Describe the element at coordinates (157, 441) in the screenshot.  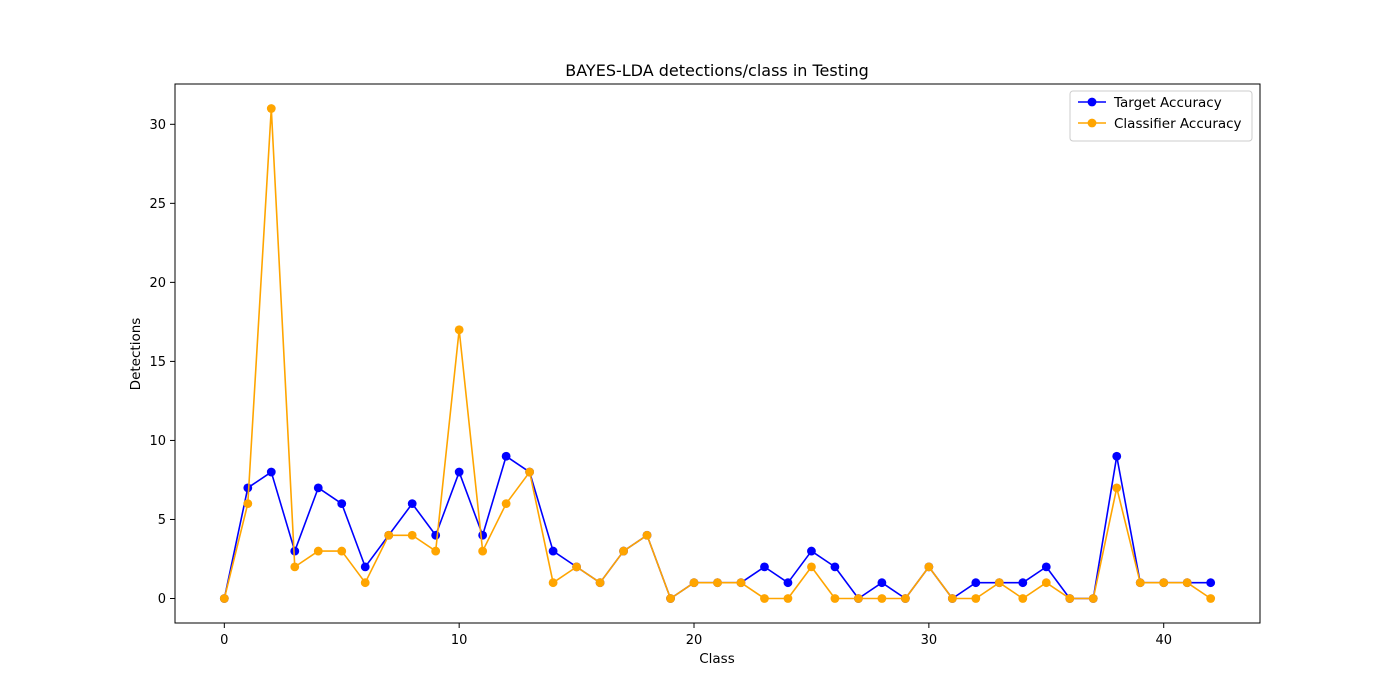
I see `y-tick-label: 10` at that location.